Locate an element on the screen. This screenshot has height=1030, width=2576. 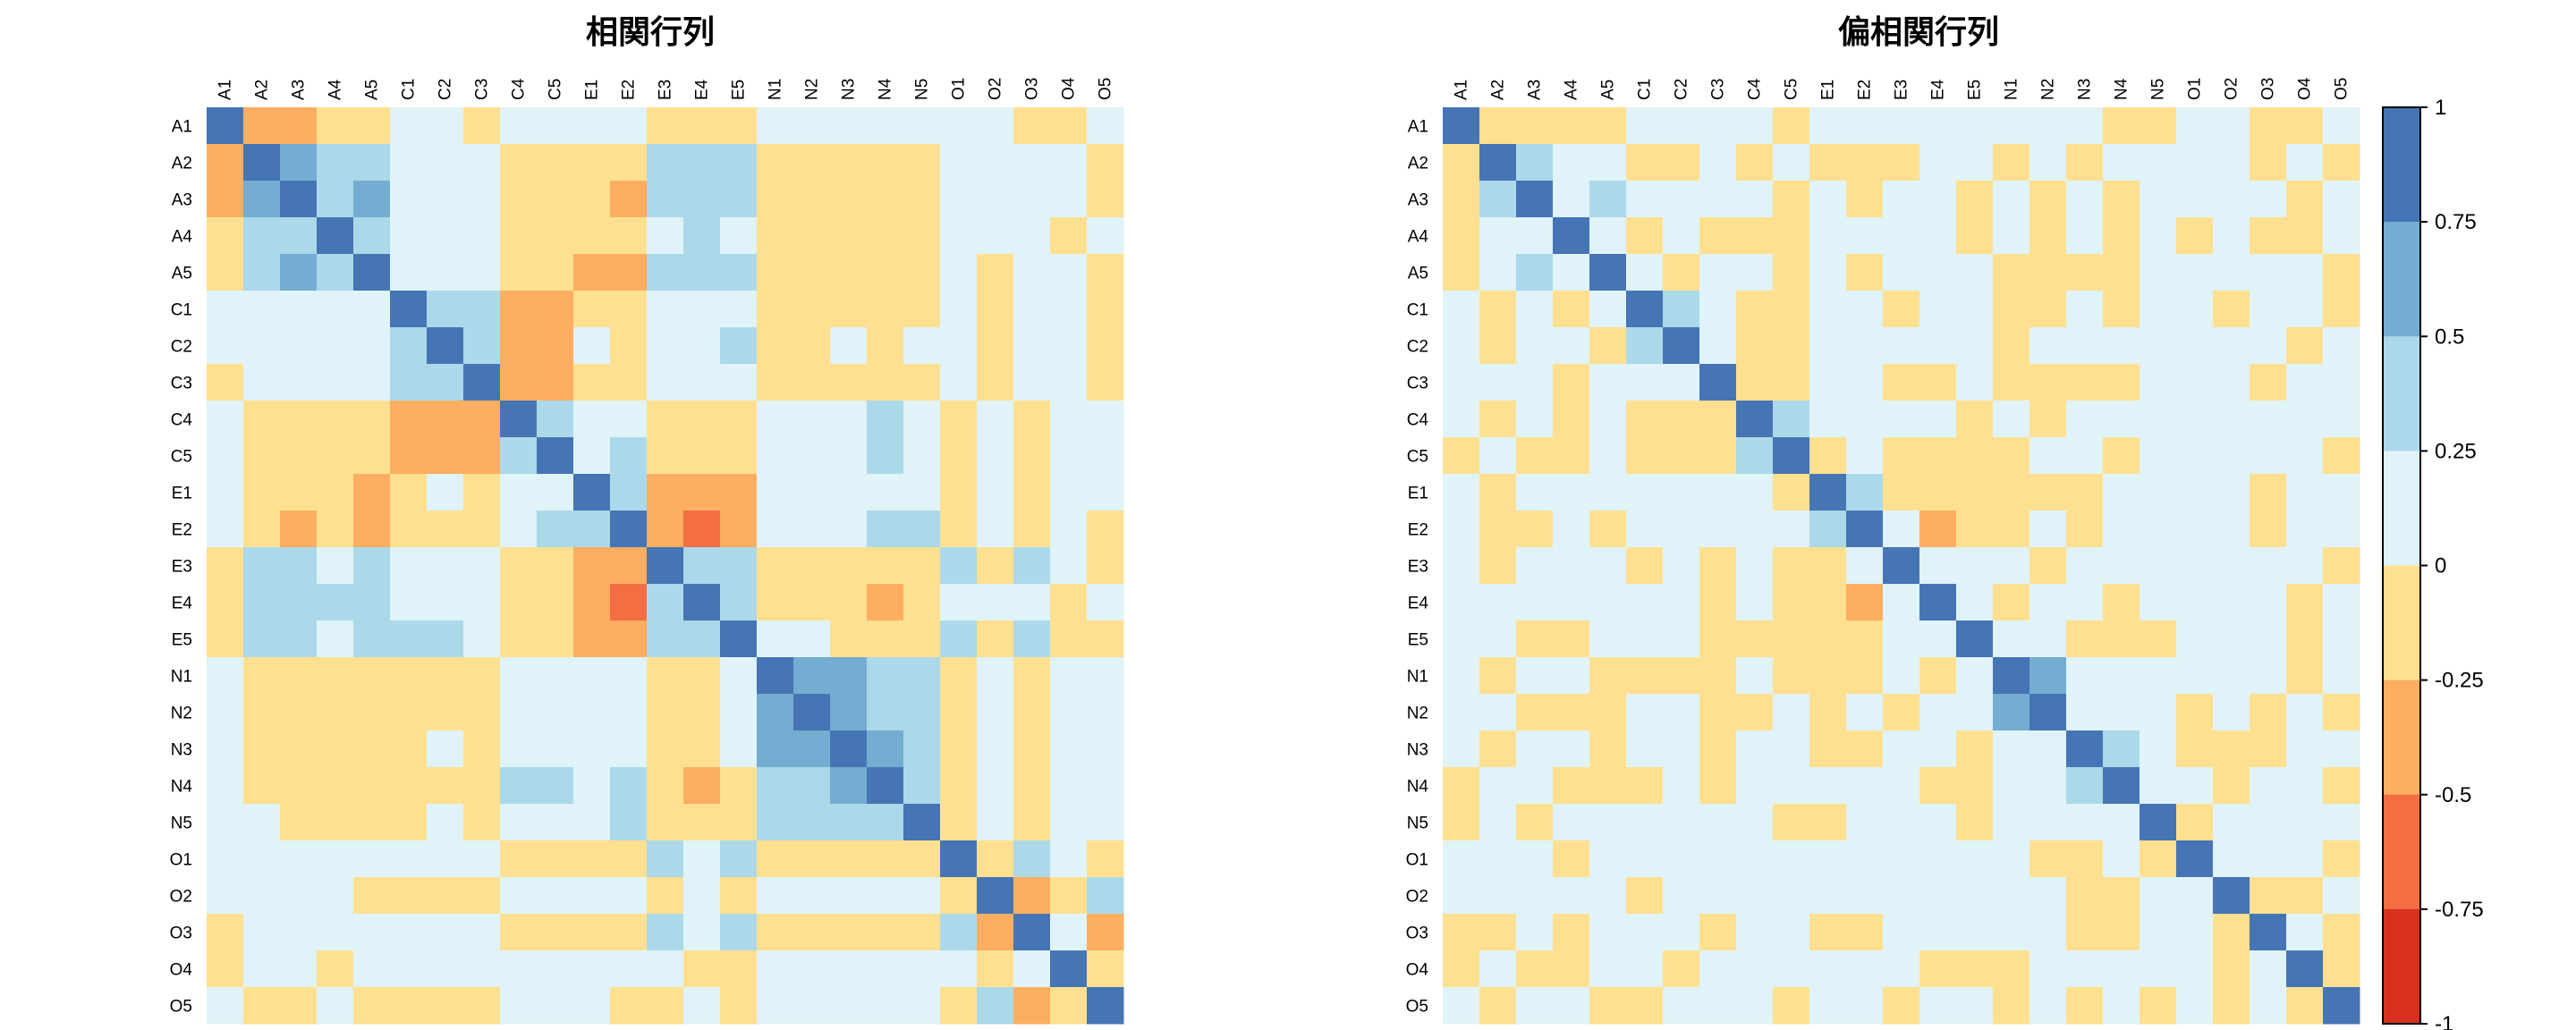
heatmap-cell-C3-A5 is located at coordinates (372, 382).